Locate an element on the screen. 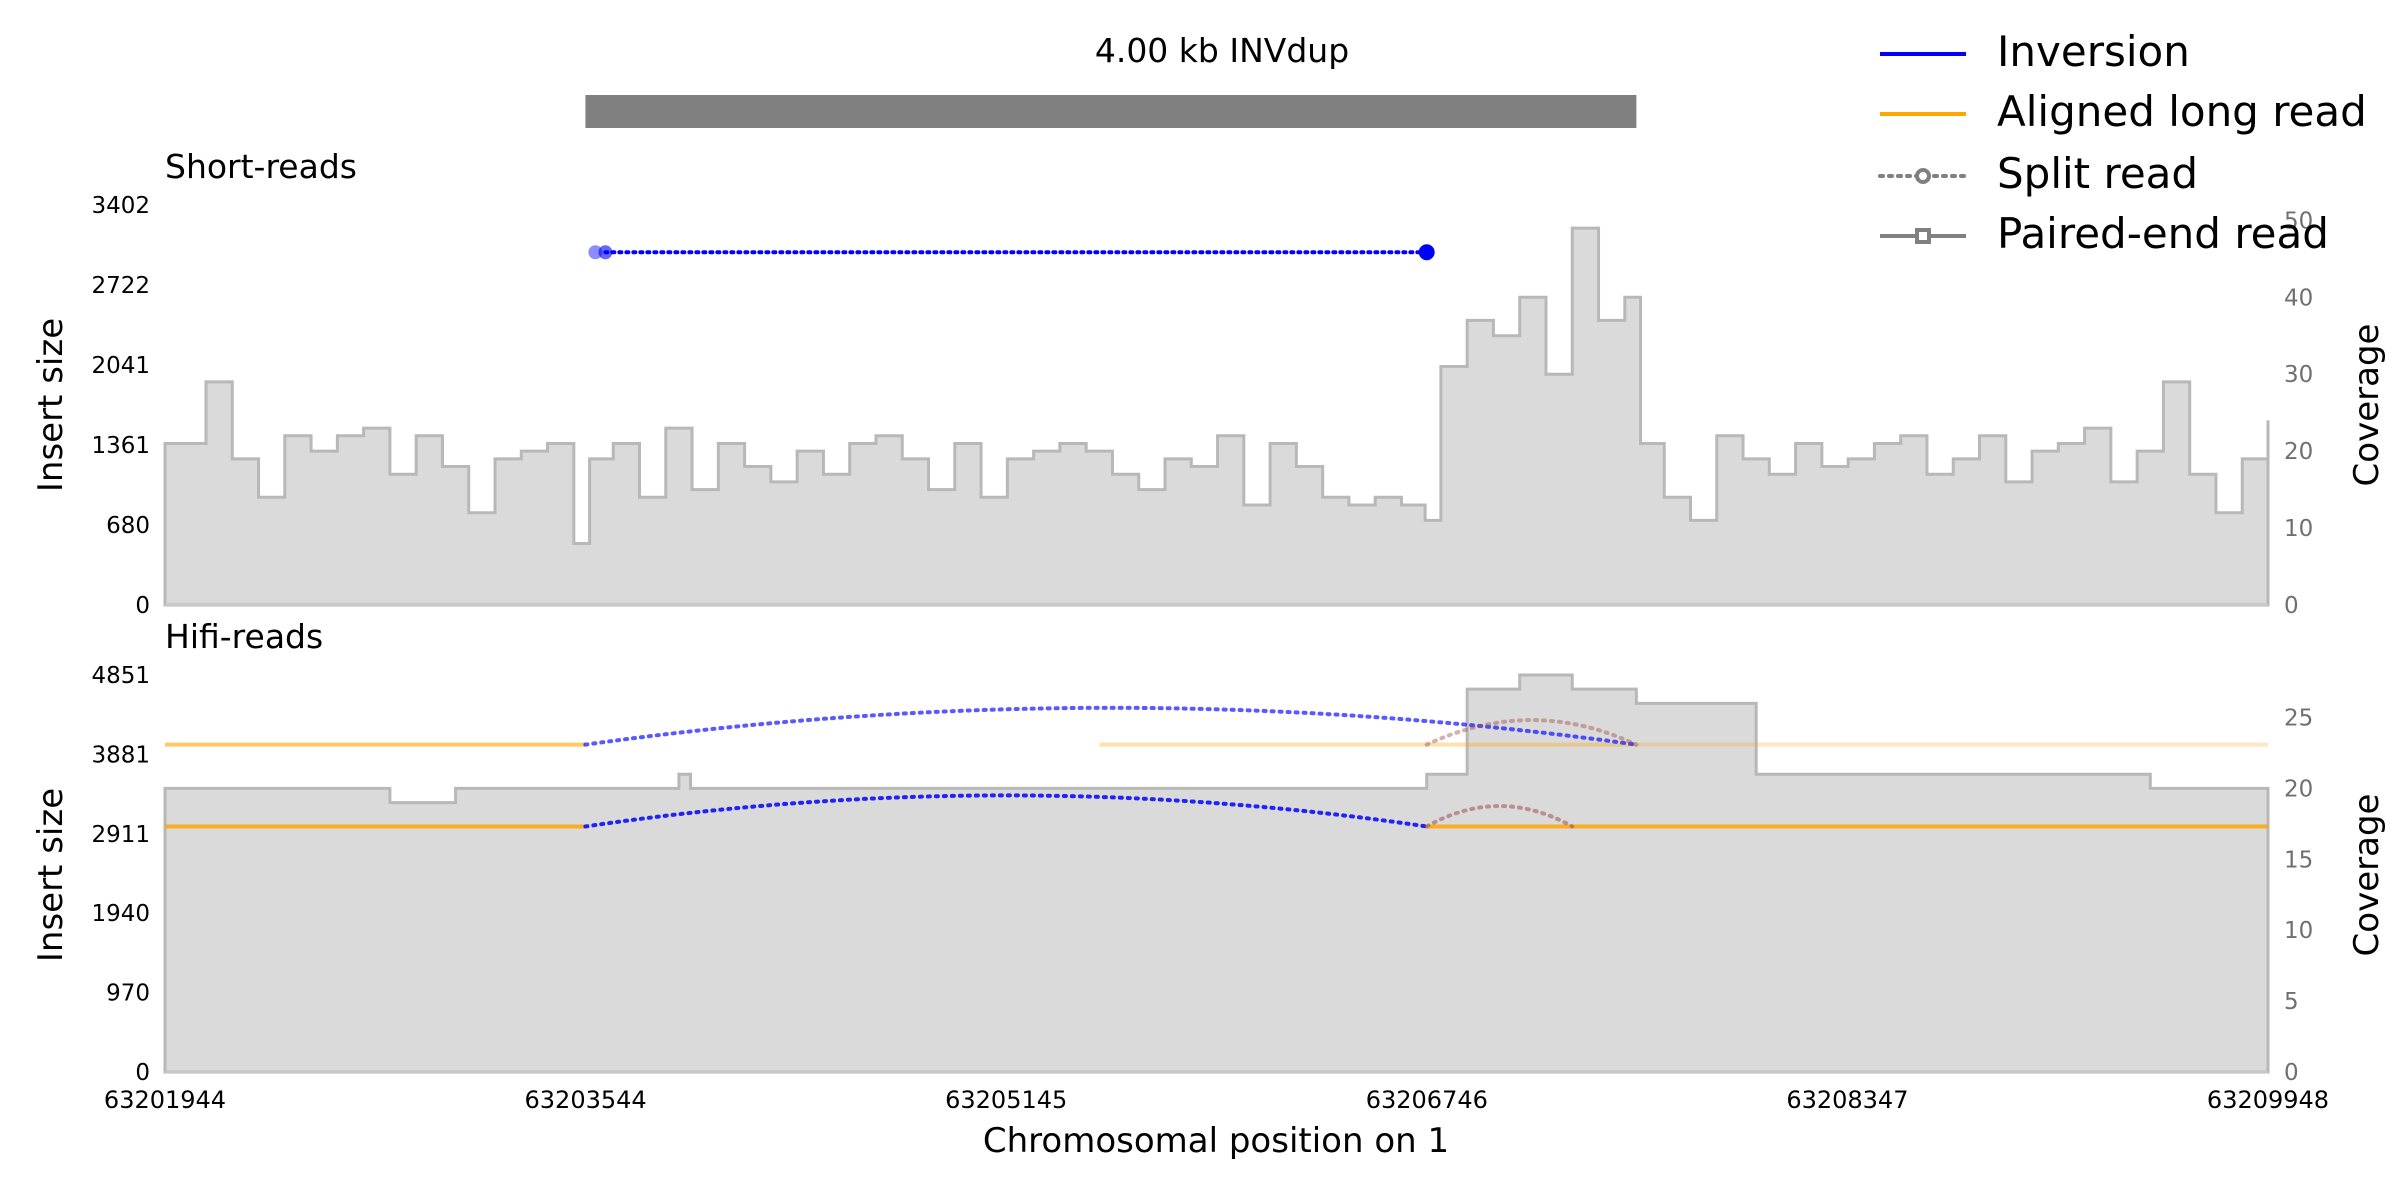 The height and width of the screenshot is (1200, 2400). legend-item-aligned-long-read: Aligned long read is located at coordinates (2123, 111).